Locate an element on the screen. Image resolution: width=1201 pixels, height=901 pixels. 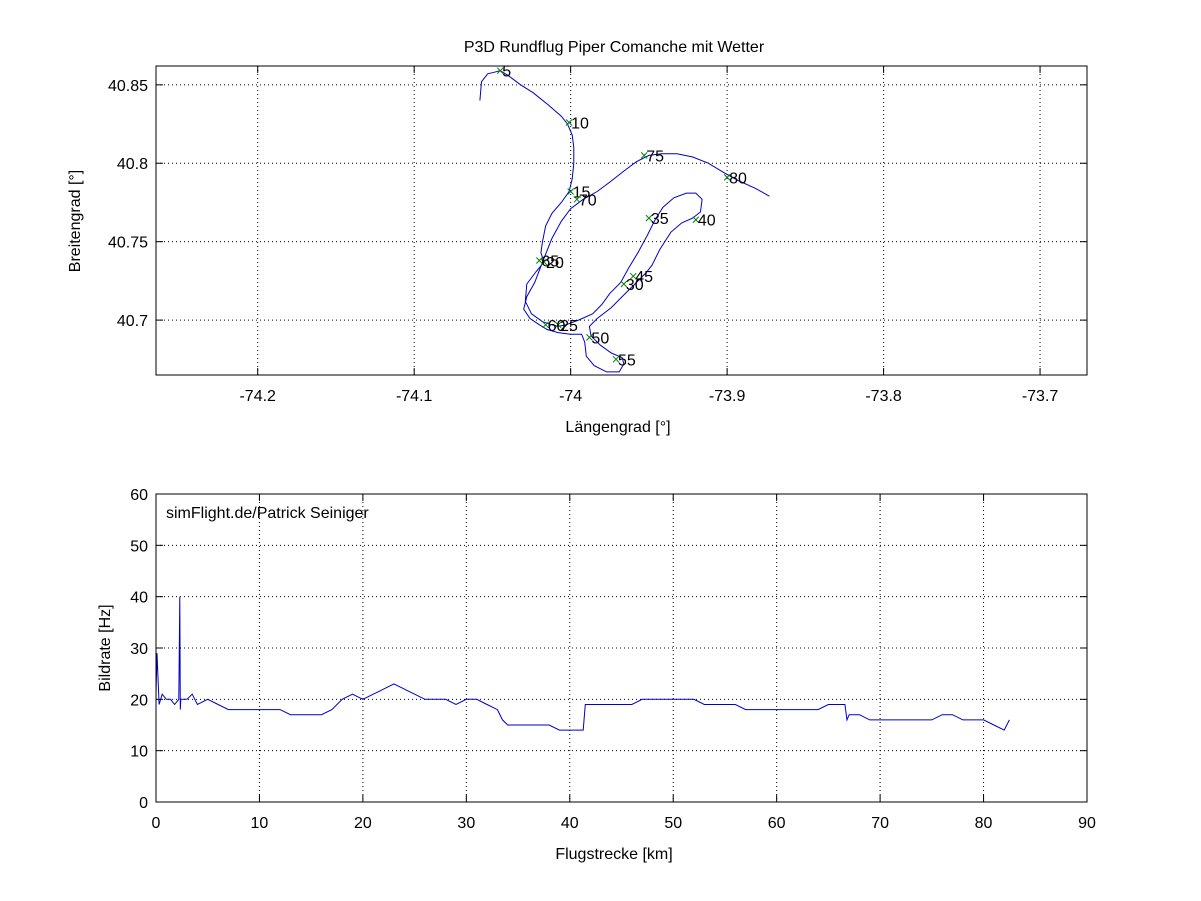
track-marker: 20 is located at coordinates (552, 263).